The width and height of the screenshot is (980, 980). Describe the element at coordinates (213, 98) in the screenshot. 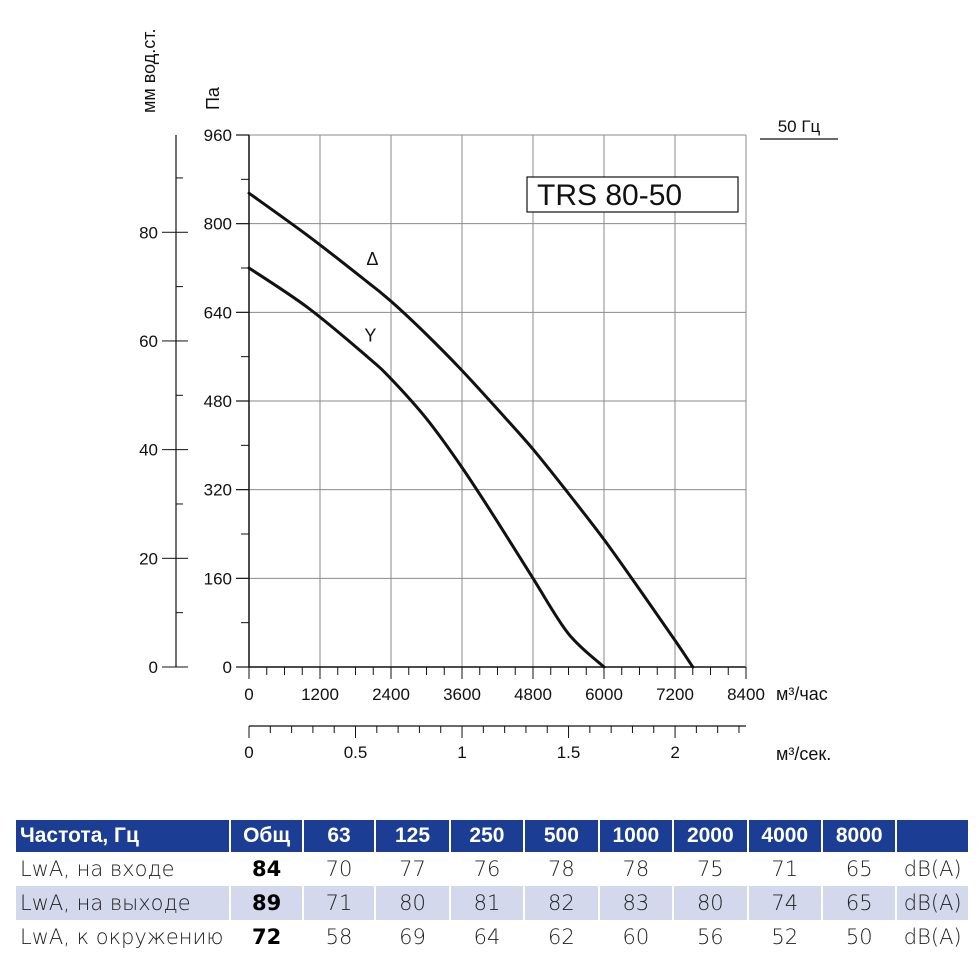

I see `y-axis-label: Па` at that location.